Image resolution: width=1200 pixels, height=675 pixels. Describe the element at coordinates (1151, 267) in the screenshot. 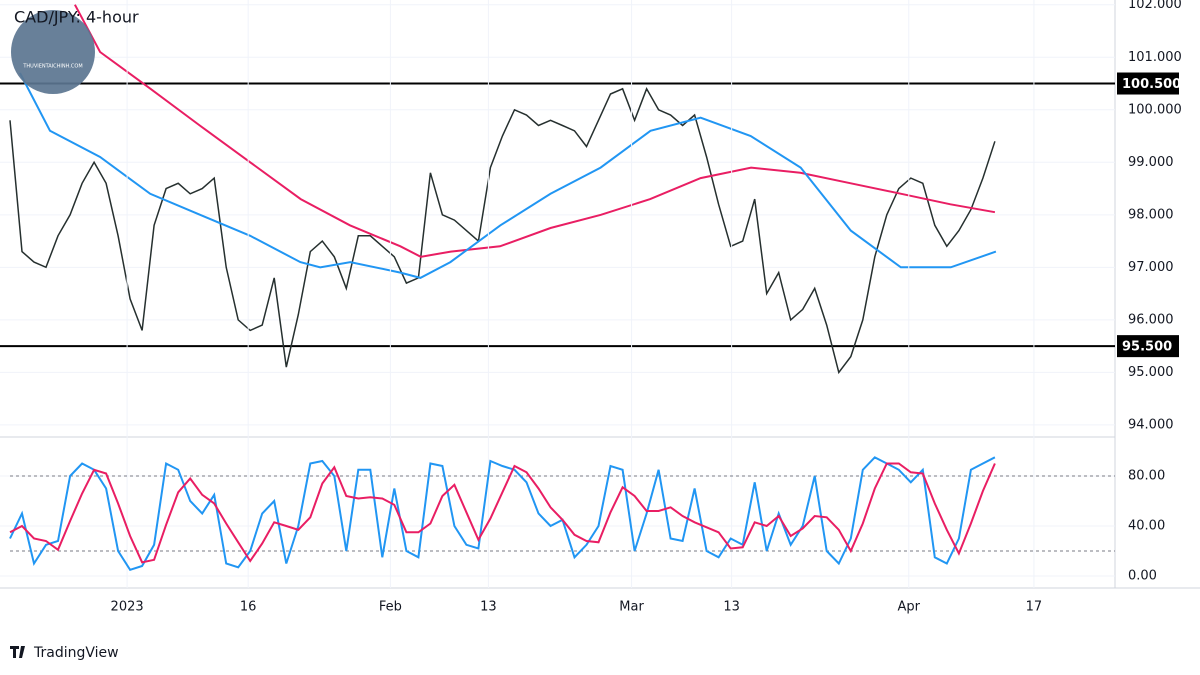

I see `y-tick-label: 97.000` at that location.